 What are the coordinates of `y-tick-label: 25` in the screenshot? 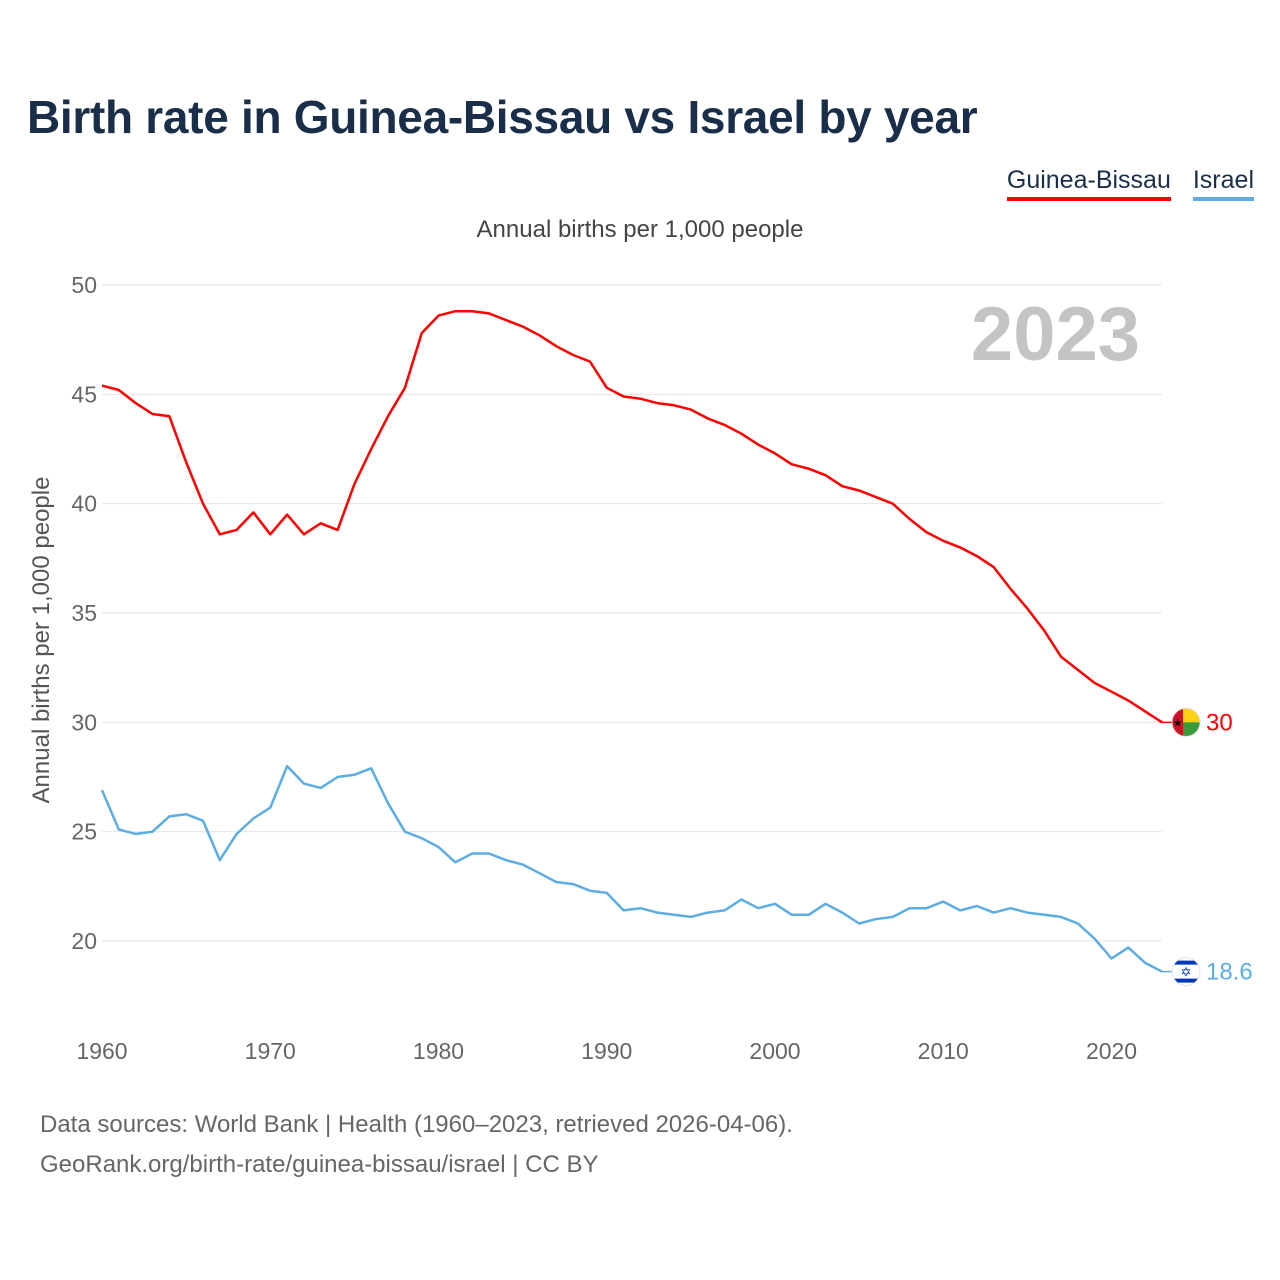 It's located at (84, 832).